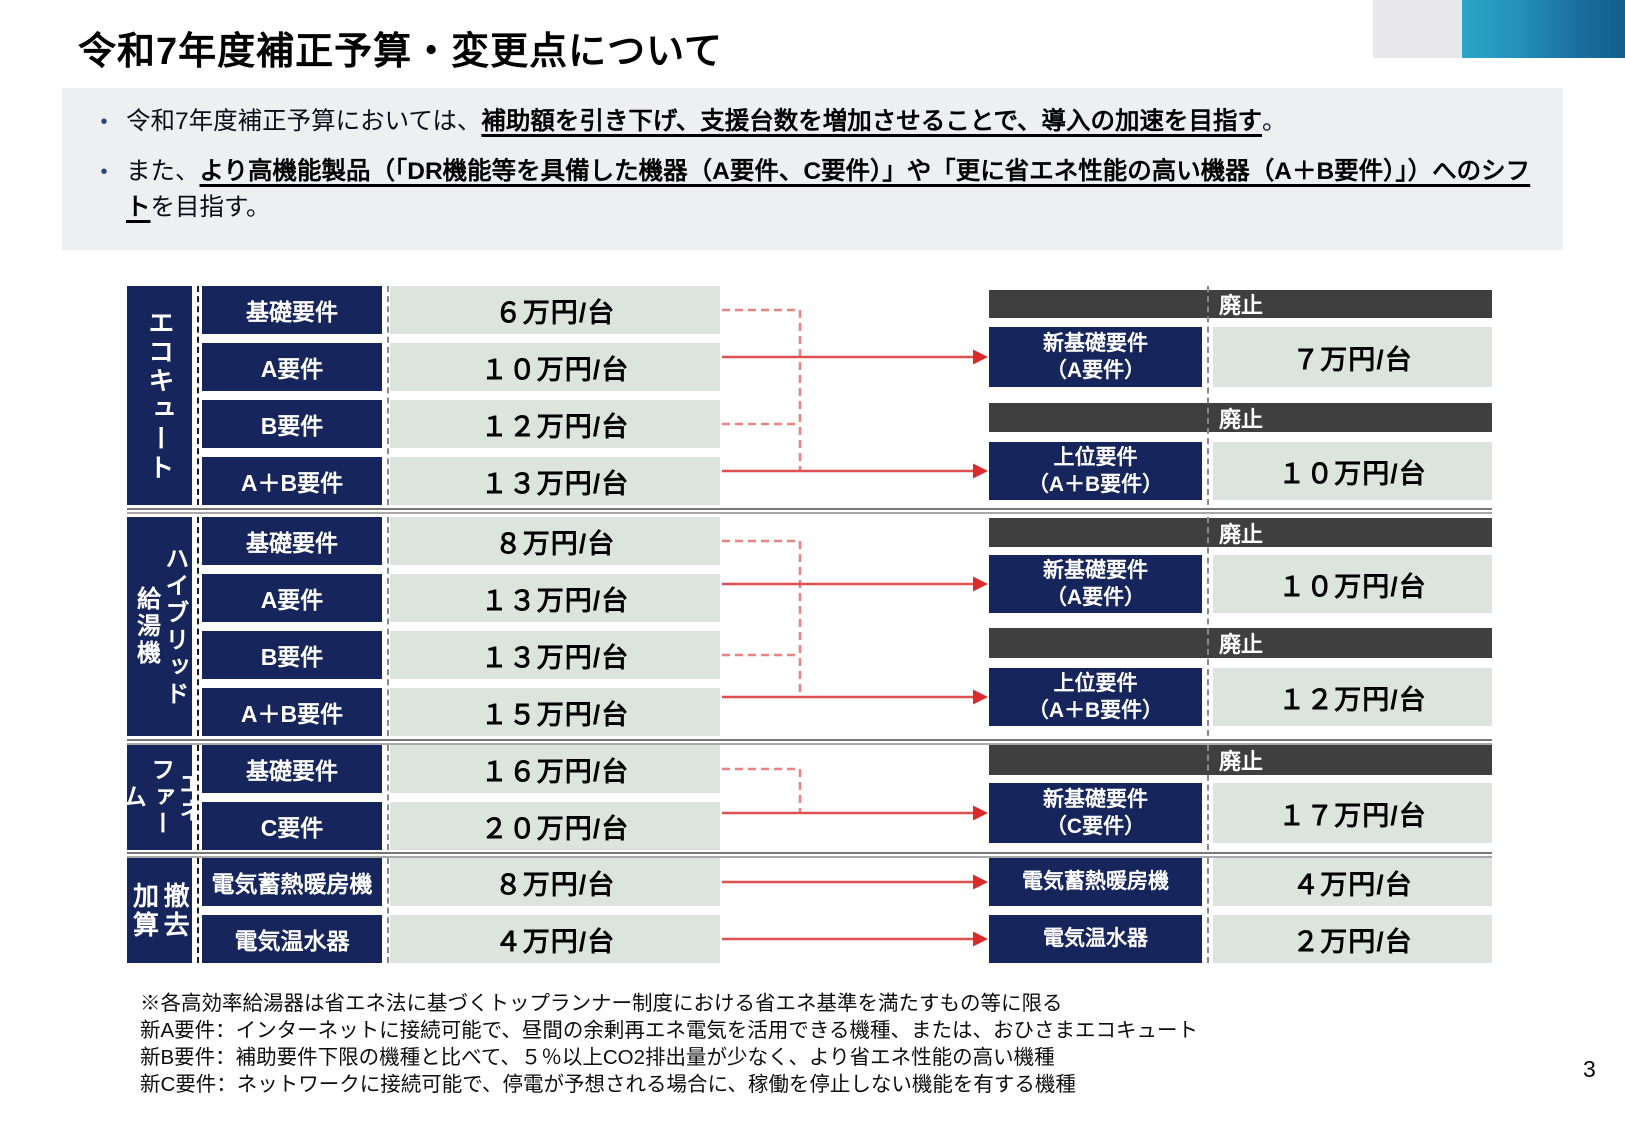 This screenshot has width=1625, height=1125. Describe the element at coordinates (400, 52) in the screenshot. I see `page-title: 令和7年度補正予算・変更点について` at that location.